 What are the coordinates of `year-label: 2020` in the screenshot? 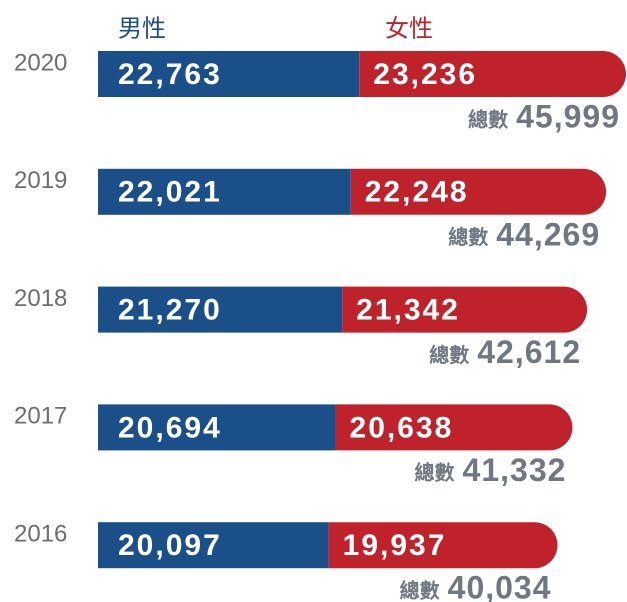 It's located at (40, 62).